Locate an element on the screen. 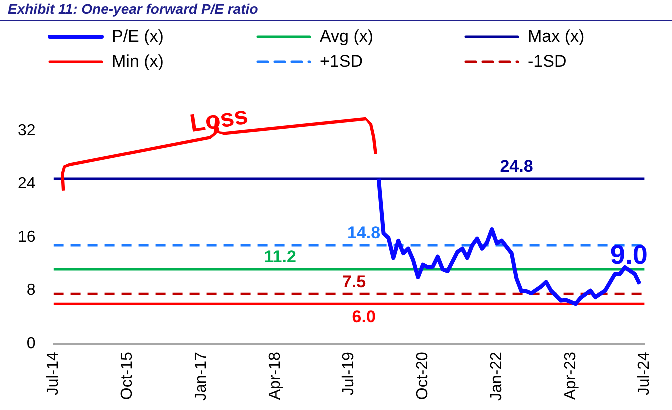  data-label: 9.0 is located at coordinates (629, 255).